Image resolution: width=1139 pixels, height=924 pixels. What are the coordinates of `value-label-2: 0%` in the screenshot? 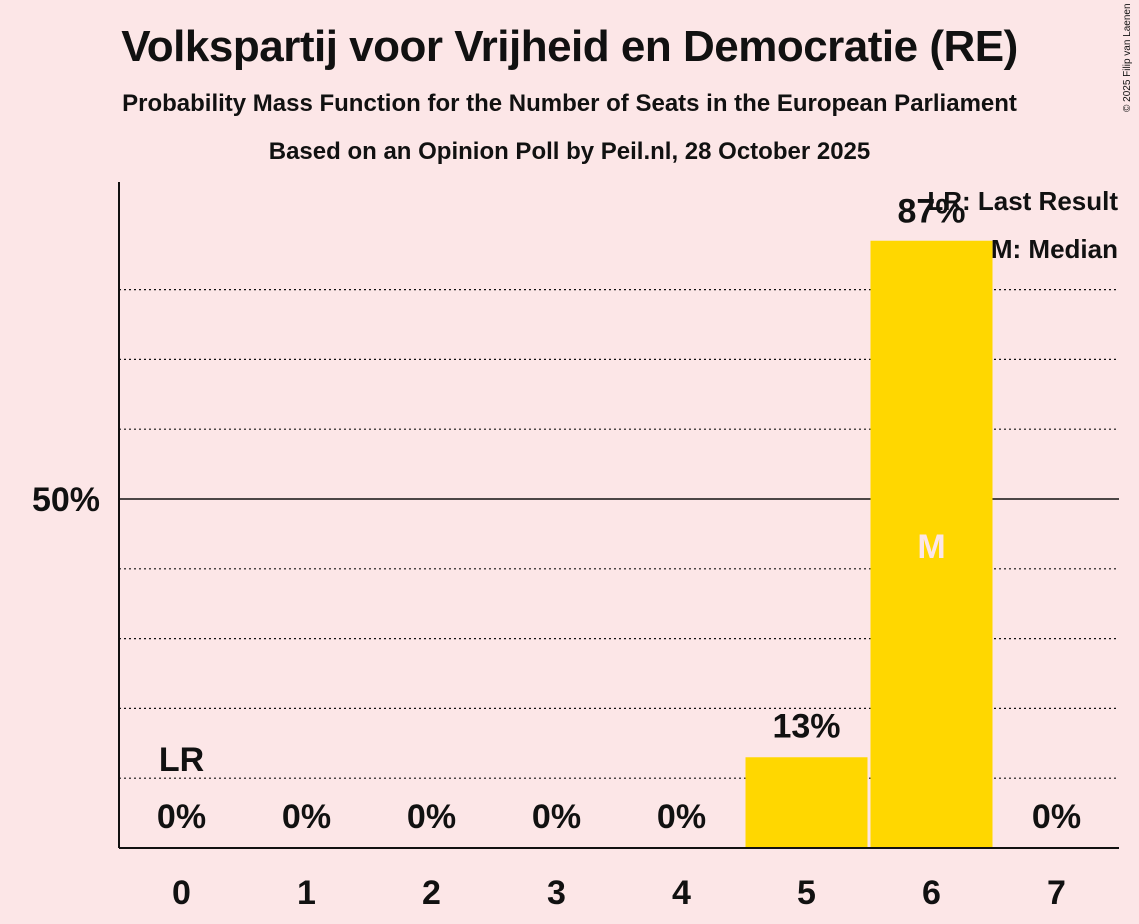 It's located at (431, 817).